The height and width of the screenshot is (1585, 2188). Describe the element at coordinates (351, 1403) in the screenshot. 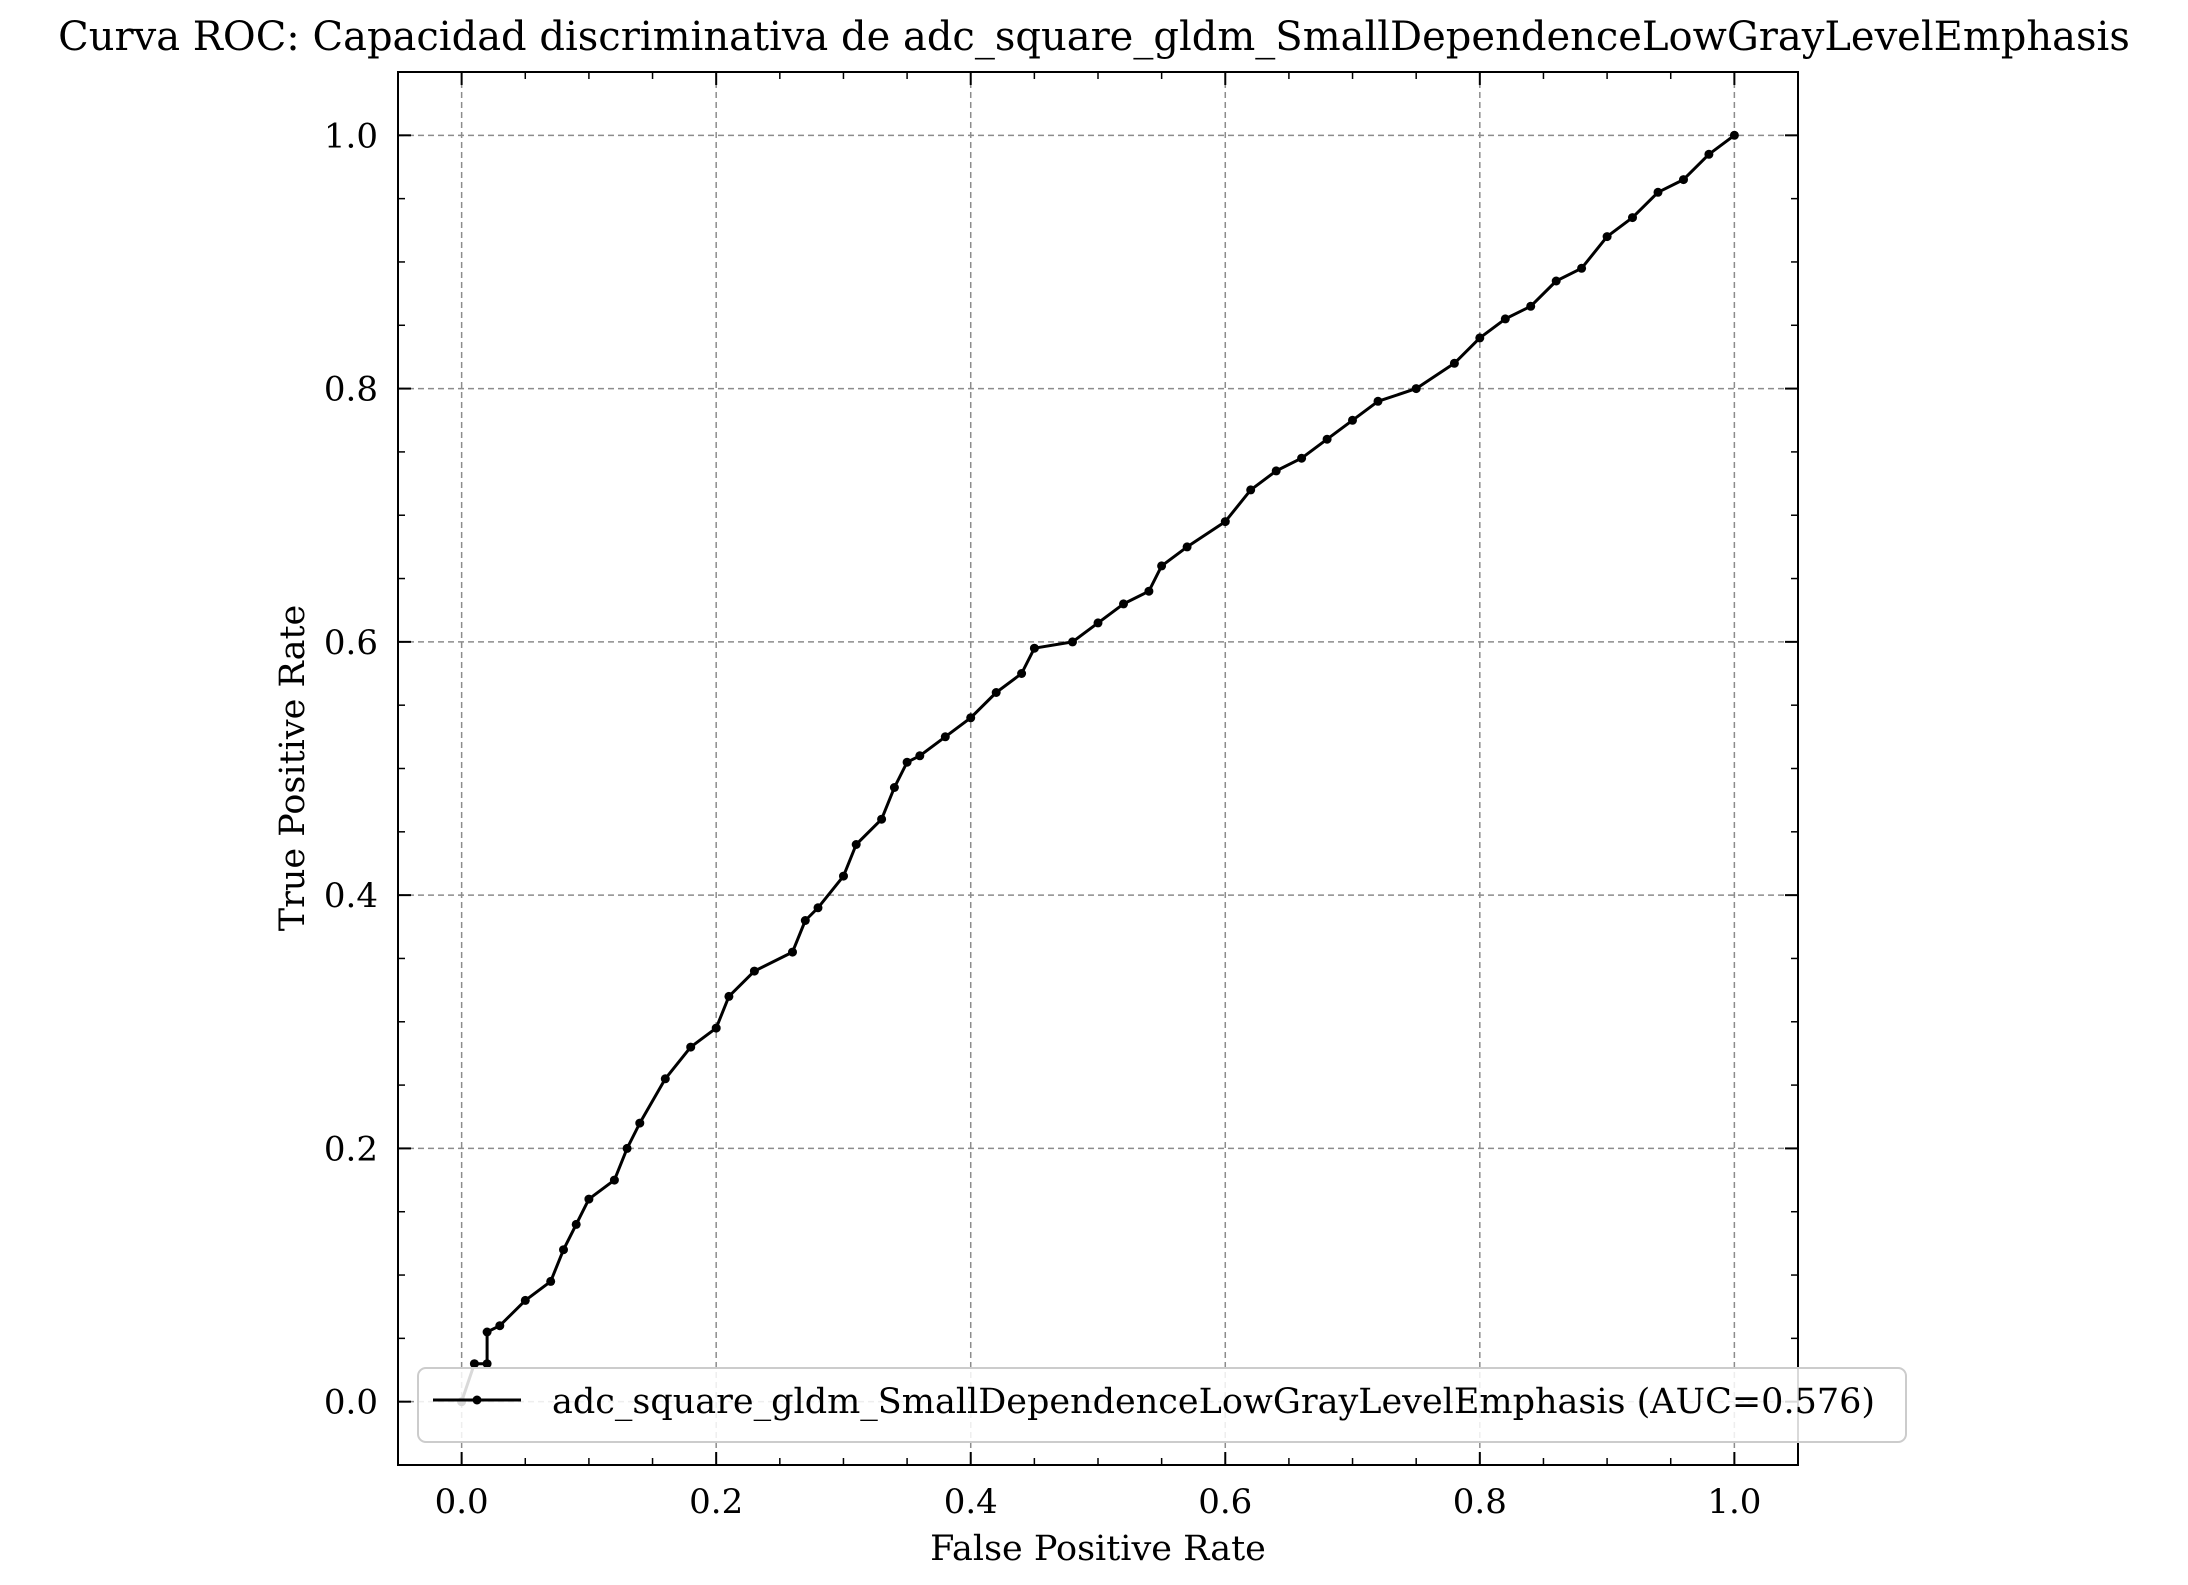

I see `y-tick-label: 0.0` at that location.